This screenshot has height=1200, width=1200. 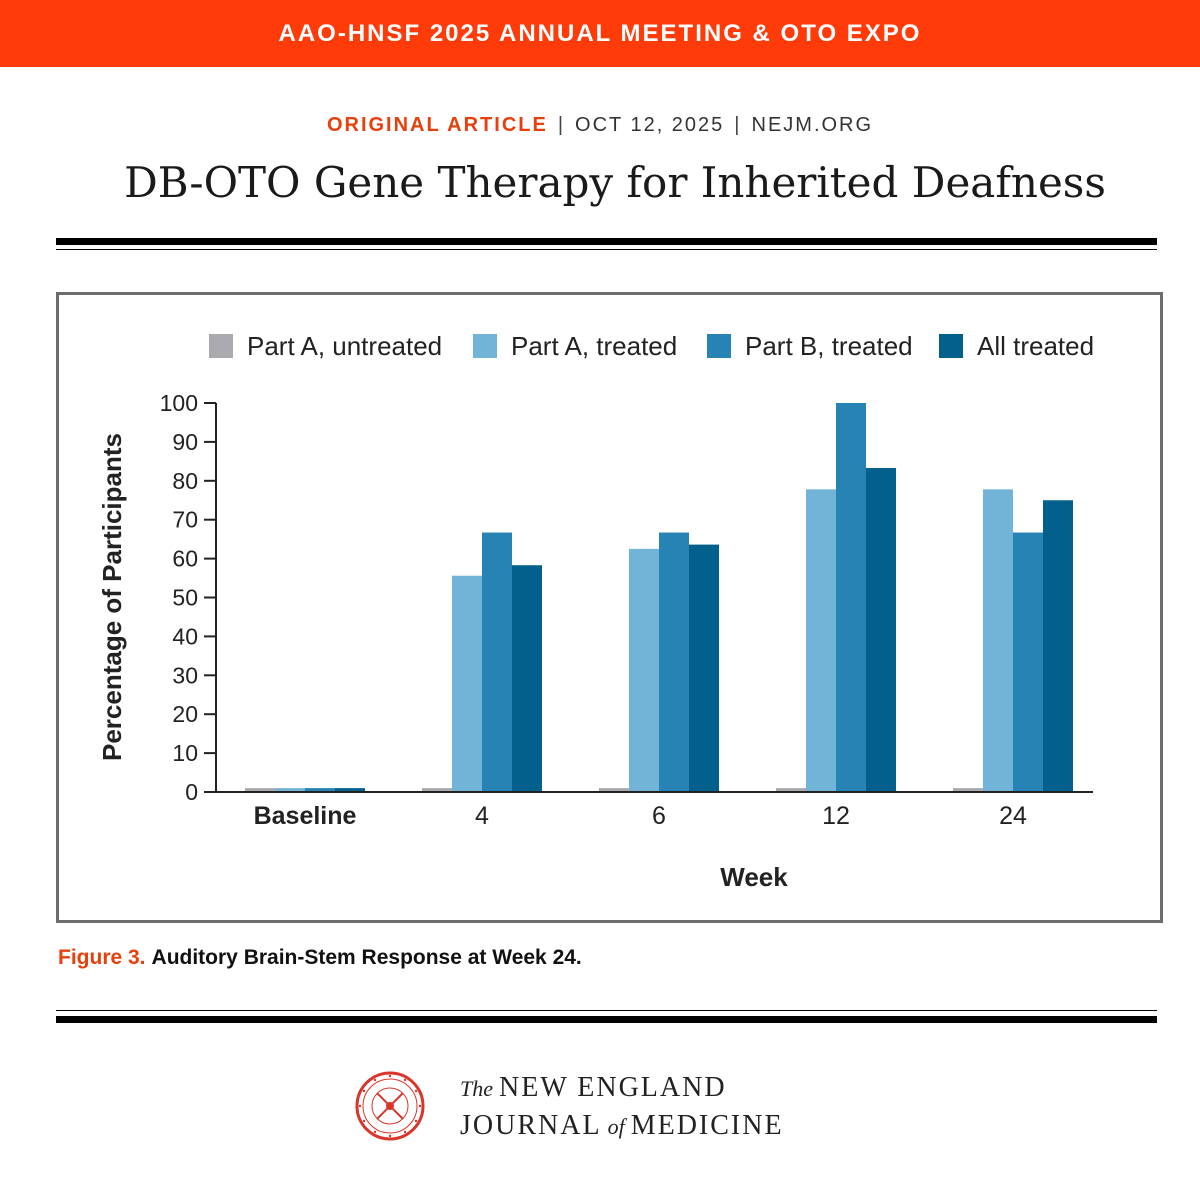 What do you see at coordinates (437, 125) in the screenshot?
I see `article-type: ORIGINAL ARTICLE` at bounding box center [437, 125].